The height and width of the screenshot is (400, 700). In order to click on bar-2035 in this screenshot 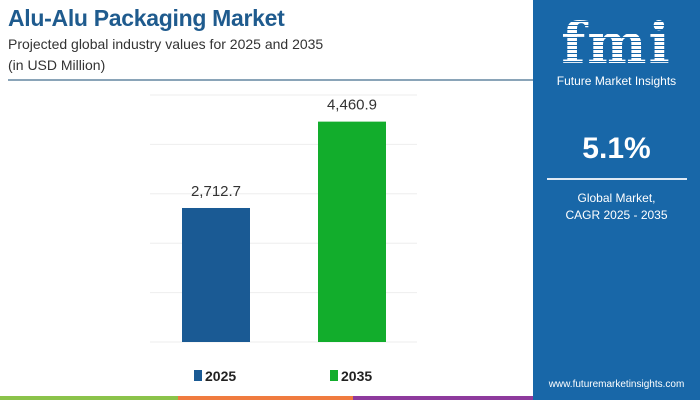, I will do `click(352, 232)`.